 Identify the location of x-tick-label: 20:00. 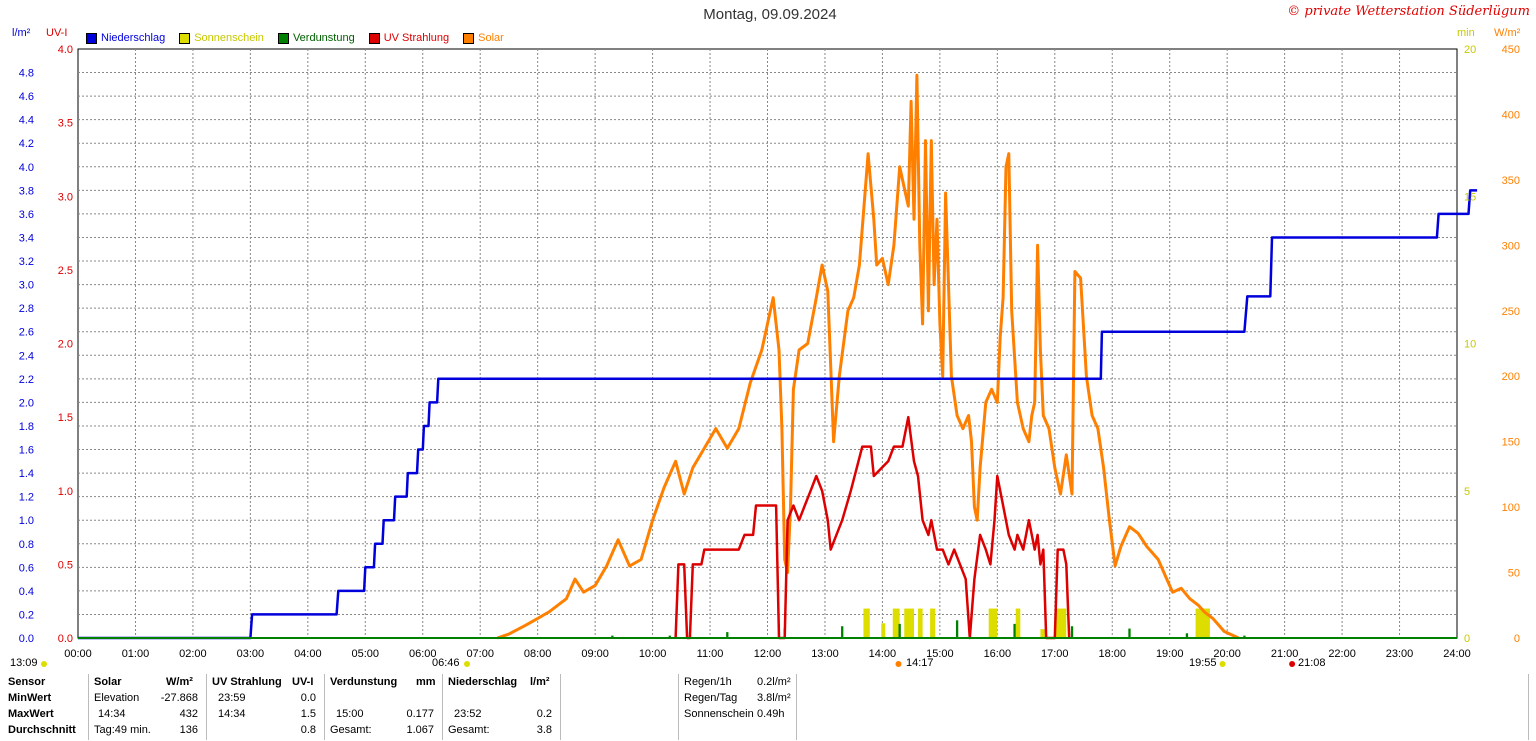
(1227, 654).